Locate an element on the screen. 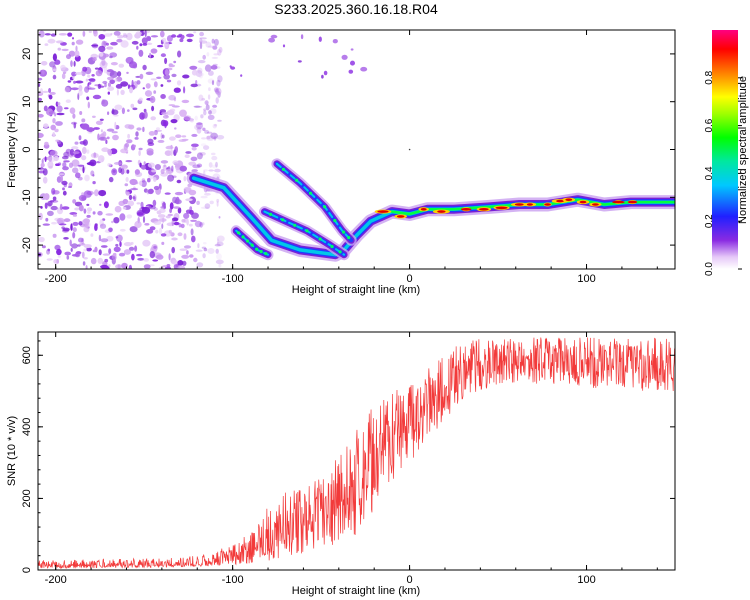 The image size is (750, 600). ridge-main-trace is located at coordinates (430, 216).